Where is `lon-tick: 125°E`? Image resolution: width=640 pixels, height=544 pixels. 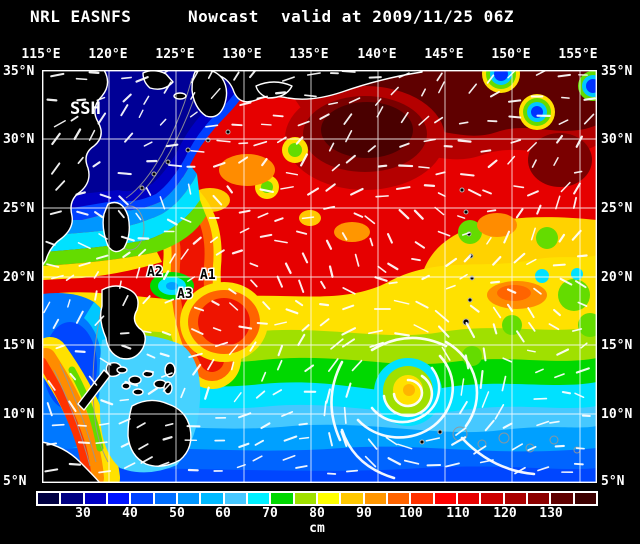
lon-tick: 125°E is located at coordinates (175, 54).